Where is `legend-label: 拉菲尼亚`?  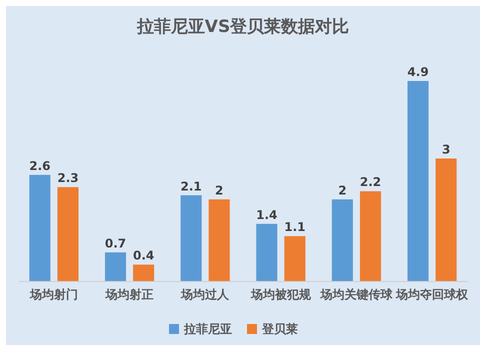 legend-label: 拉菲尼亚 is located at coordinates (207, 329).